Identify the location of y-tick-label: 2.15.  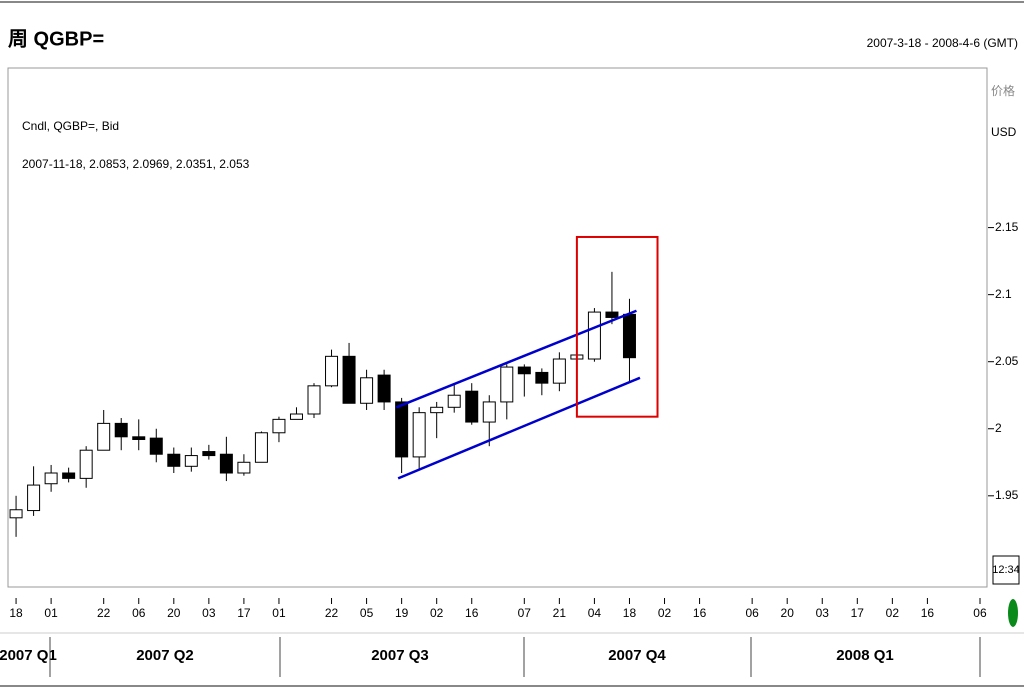
(1007, 227).